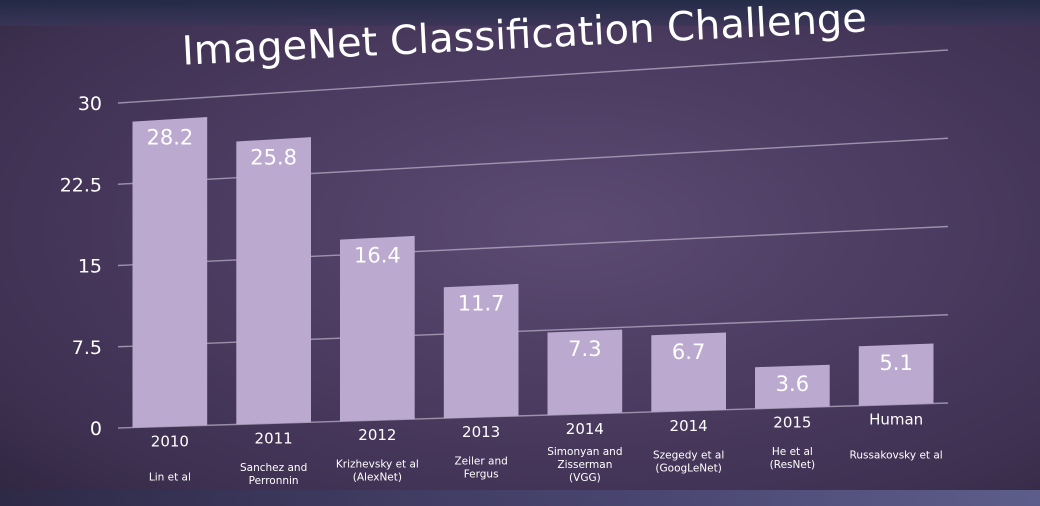  I want to click on bar-value-label: 6.7, so click(688, 352).